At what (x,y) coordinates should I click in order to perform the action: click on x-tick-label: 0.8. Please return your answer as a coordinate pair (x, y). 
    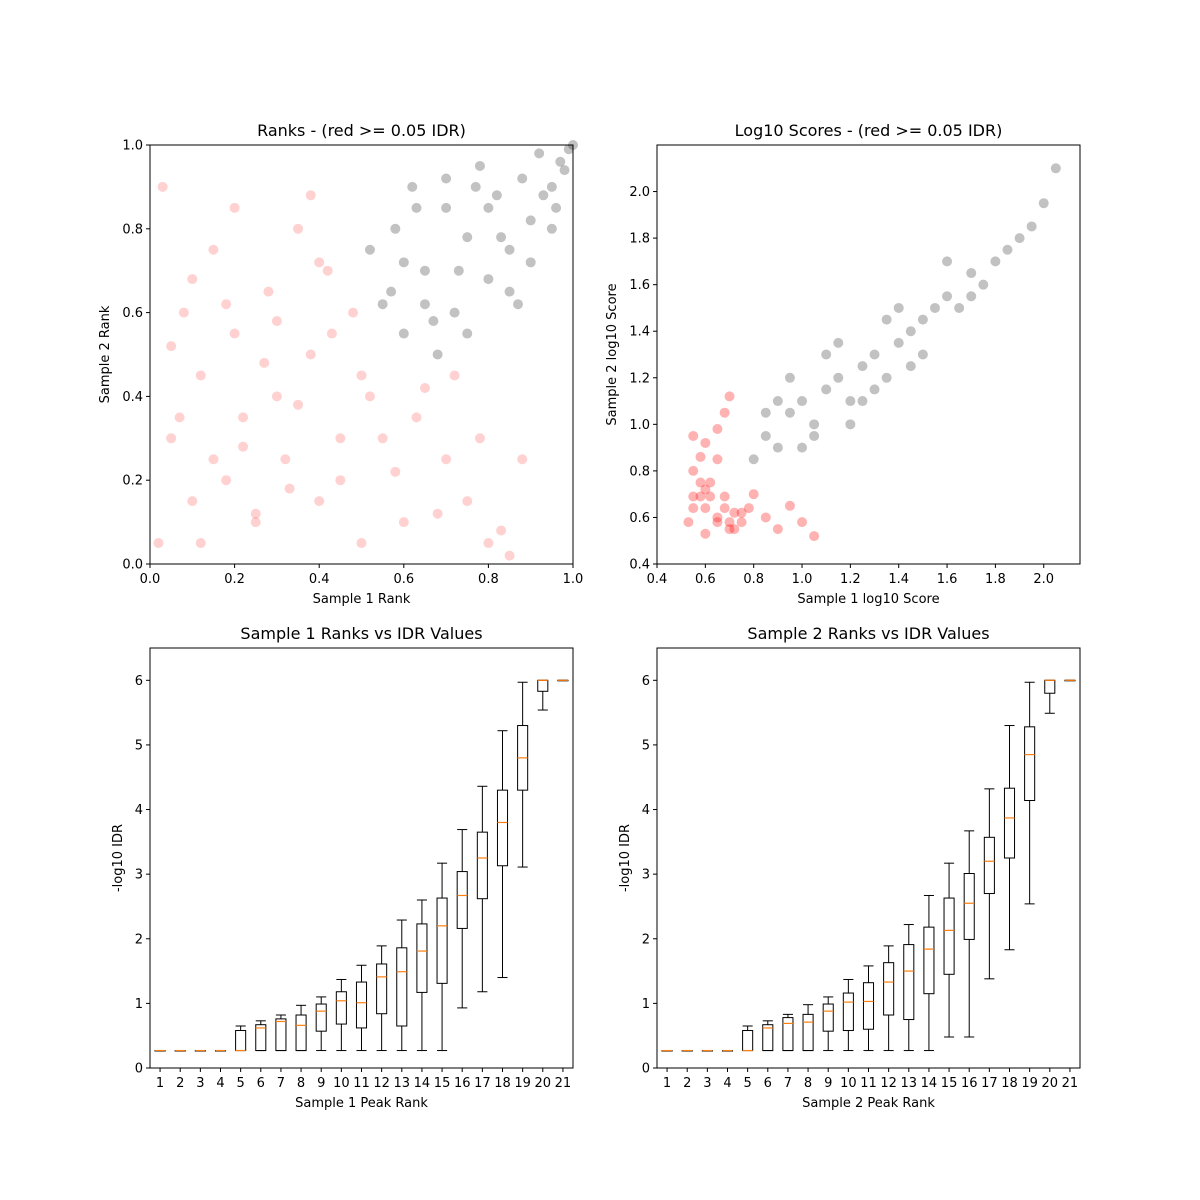
    Looking at the image, I should click on (488, 579).